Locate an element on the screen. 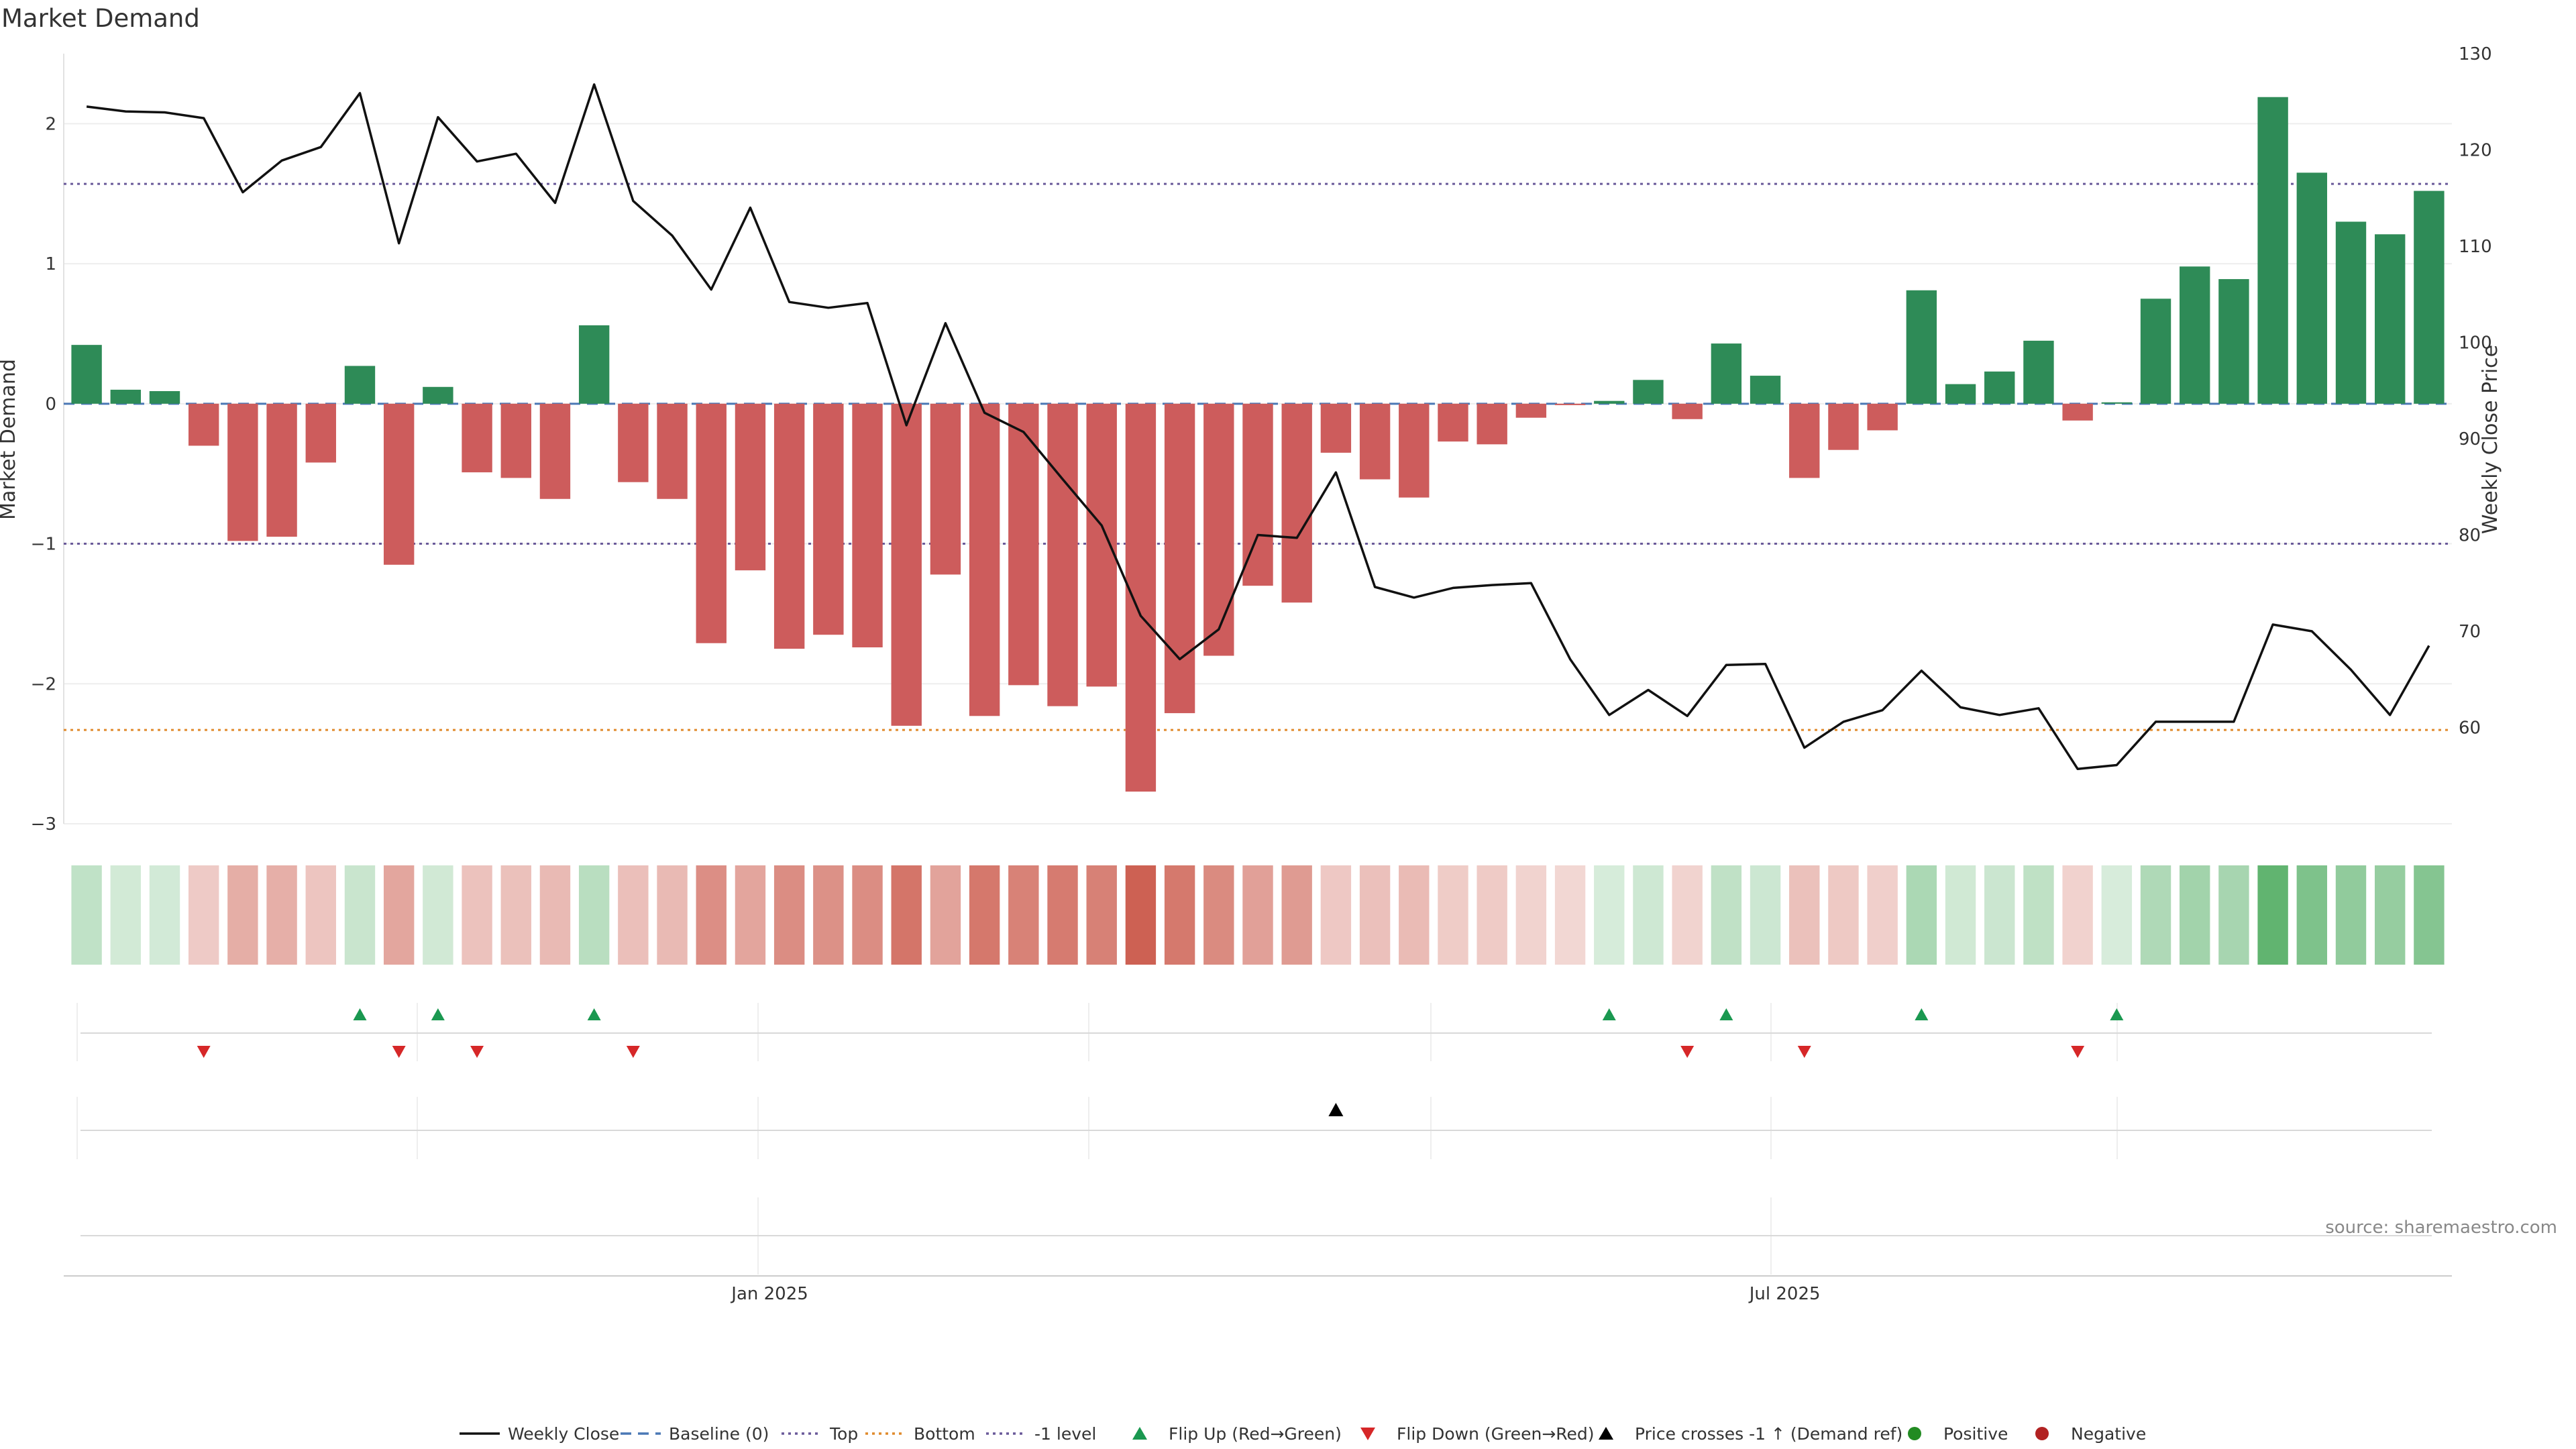 The image size is (2576, 1449). legend-label: Flip Up (Red→Green) is located at coordinates (1255, 1434).